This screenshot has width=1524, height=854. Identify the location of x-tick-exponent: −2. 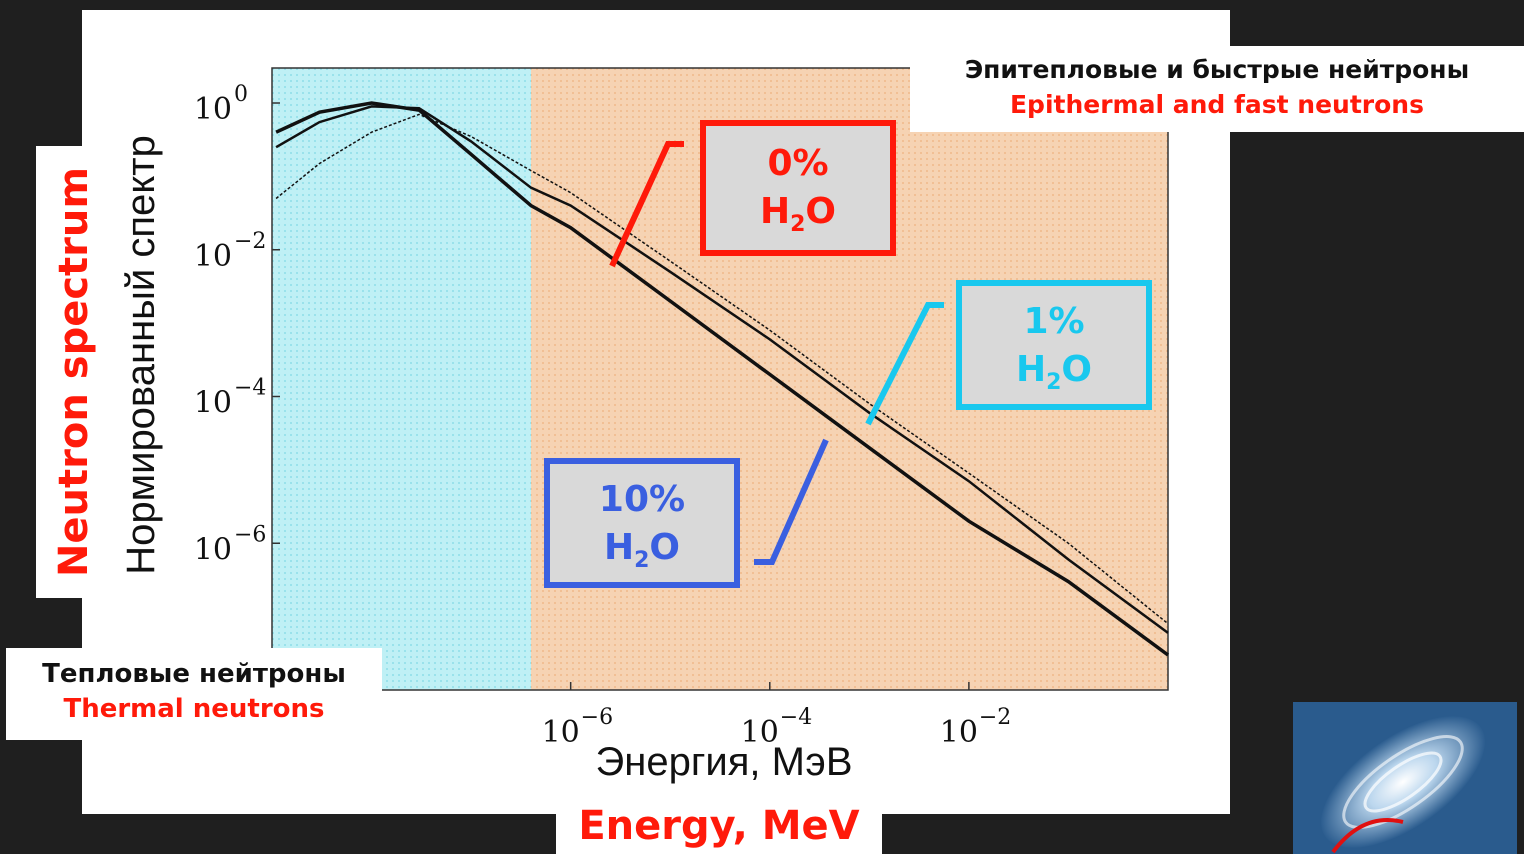
(995, 717).